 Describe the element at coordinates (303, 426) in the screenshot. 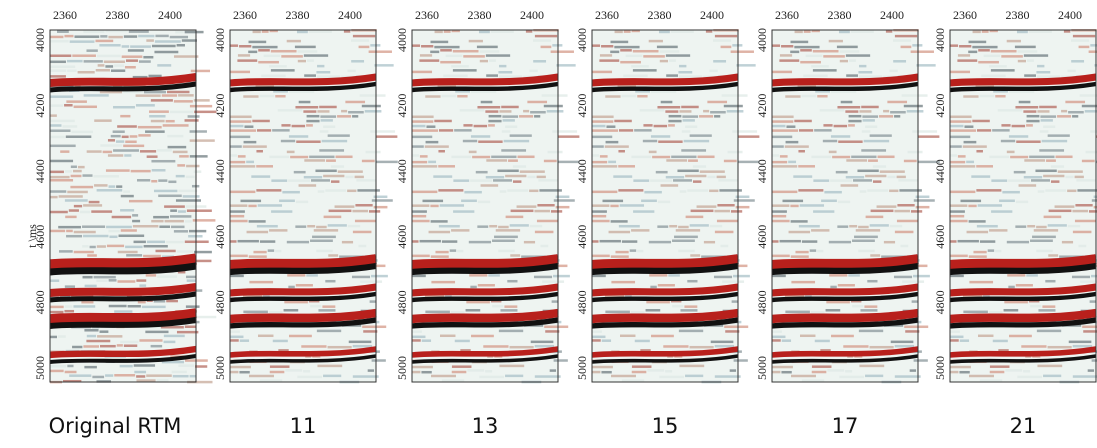

I see `panel-caption: 11` at that location.